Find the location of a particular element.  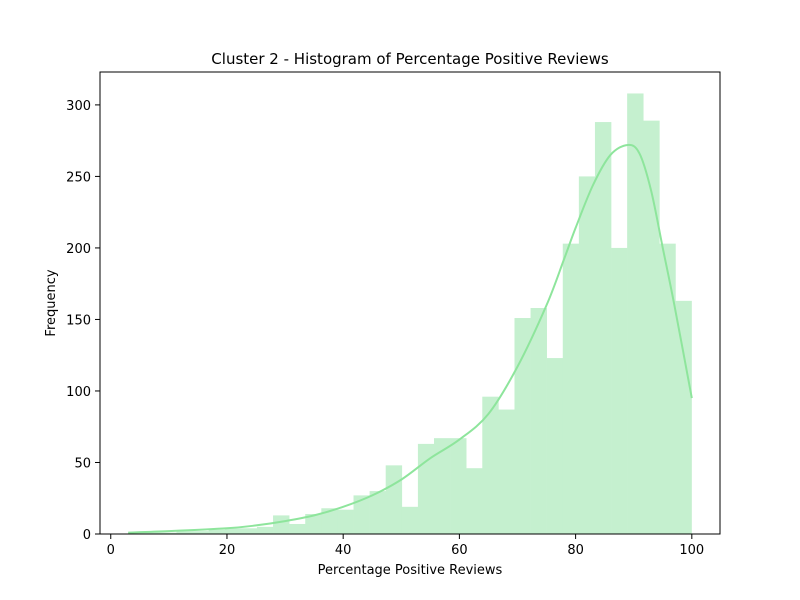

x-tick-label: 100 is located at coordinates (691, 550).